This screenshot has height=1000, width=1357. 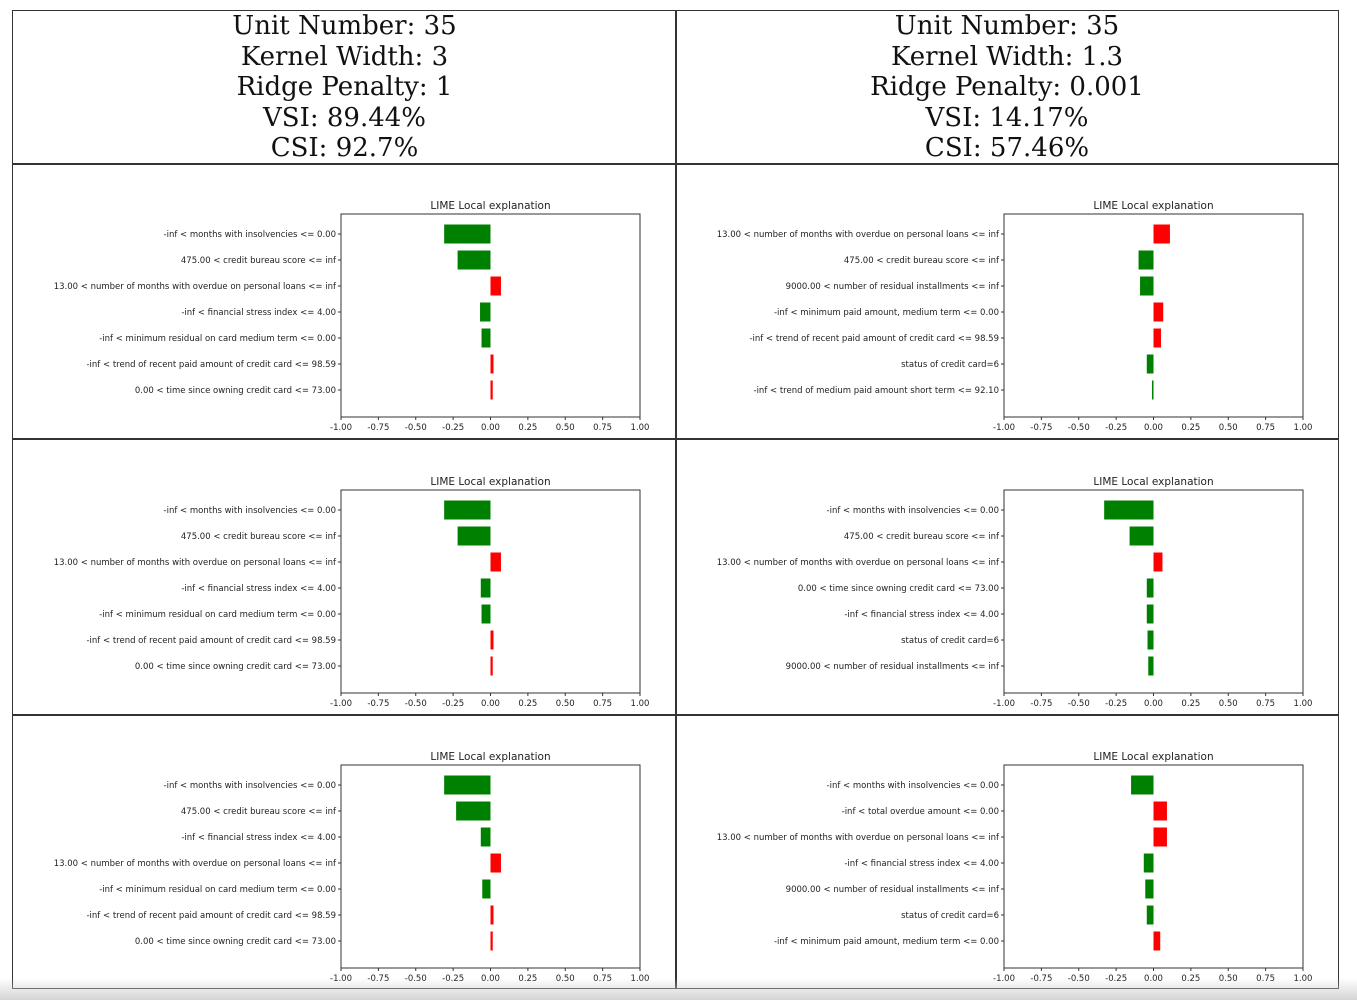 What do you see at coordinates (344, 56) in the screenshot?
I see `kernel-width: Kernel Width: 3` at bounding box center [344, 56].